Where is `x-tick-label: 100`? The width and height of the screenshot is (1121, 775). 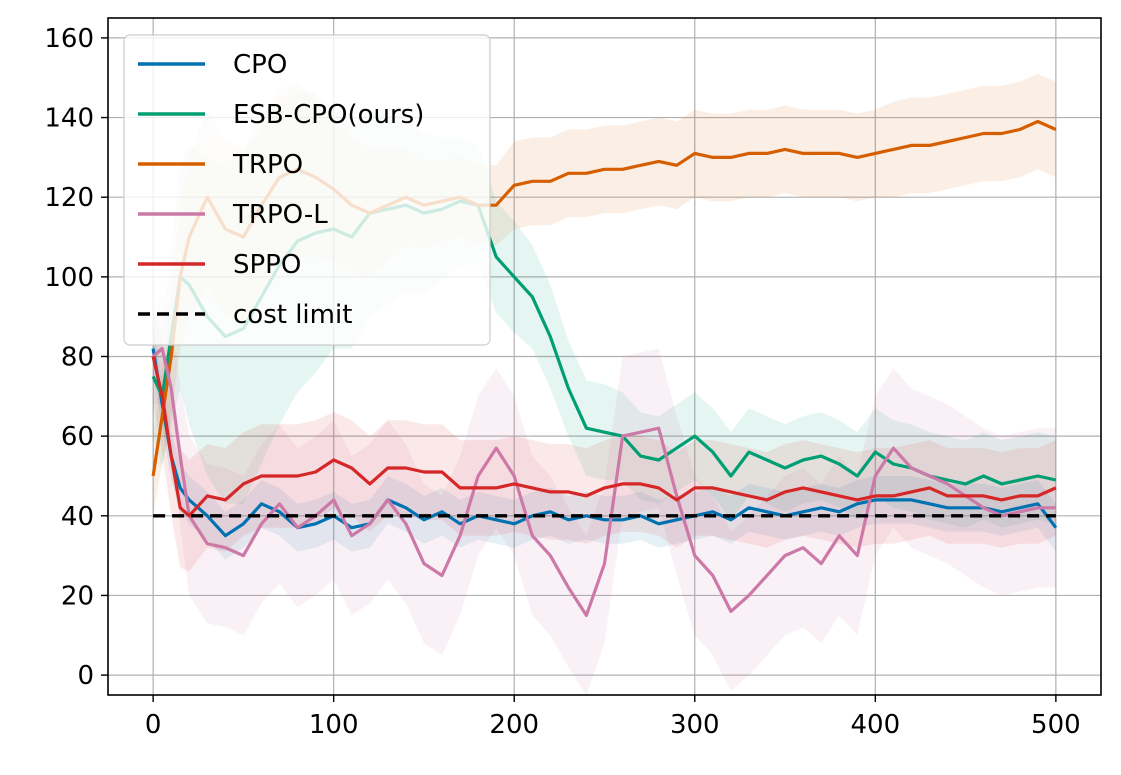
x-tick-label: 100 is located at coordinates (334, 725).